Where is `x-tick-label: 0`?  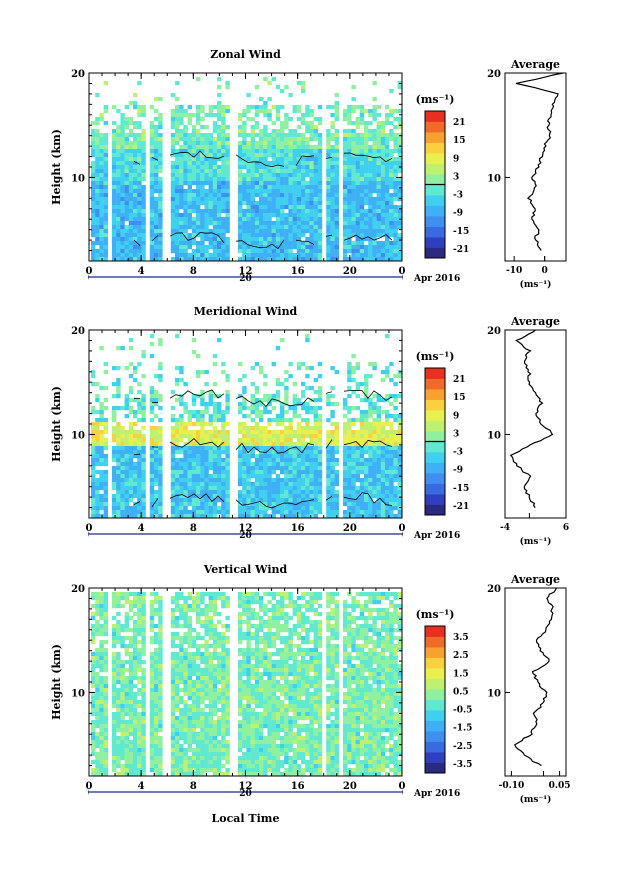 x-tick-label: 0 is located at coordinates (402, 271).